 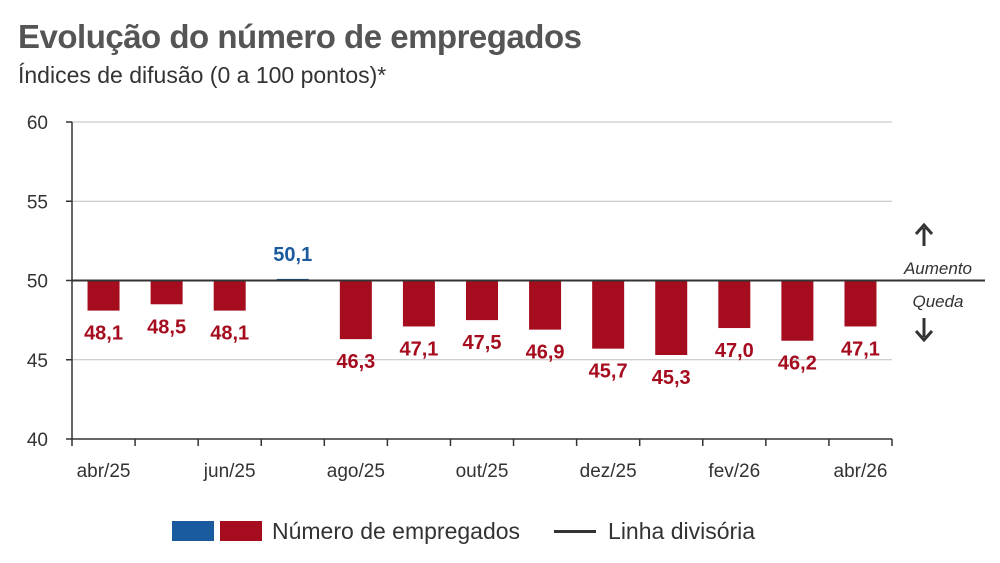 What do you see at coordinates (608, 471) in the screenshot?
I see `x-tick-label: dez/25` at bounding box center [608, 471].